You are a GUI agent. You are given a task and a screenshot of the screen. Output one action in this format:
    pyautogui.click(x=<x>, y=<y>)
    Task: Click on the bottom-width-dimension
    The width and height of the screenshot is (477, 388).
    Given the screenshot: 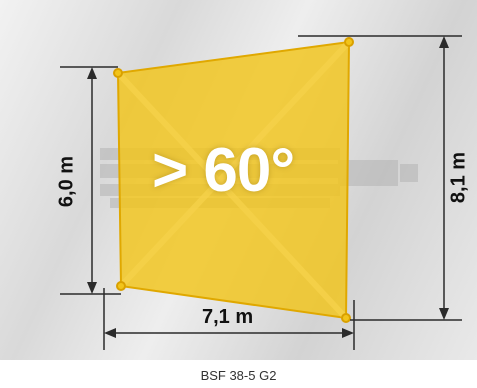 What is the action you would take?
    pyautogui.click(x=229, y=319)
    